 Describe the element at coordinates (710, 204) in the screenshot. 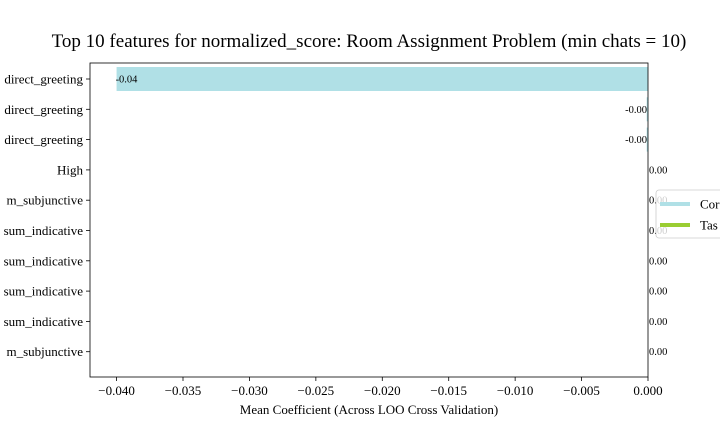

I see `legend-label: Cor` at that location.